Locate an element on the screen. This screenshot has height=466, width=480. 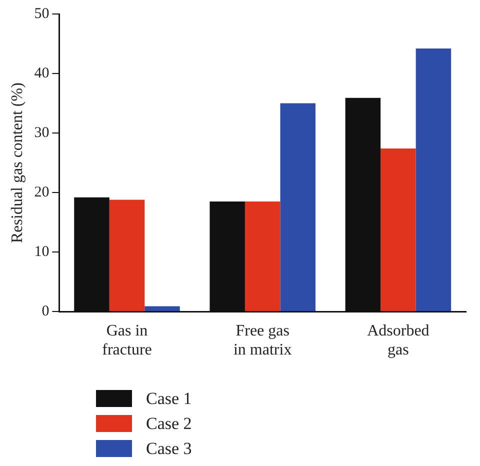
legend-label: Case 2 is located at coordinates (169, 424).